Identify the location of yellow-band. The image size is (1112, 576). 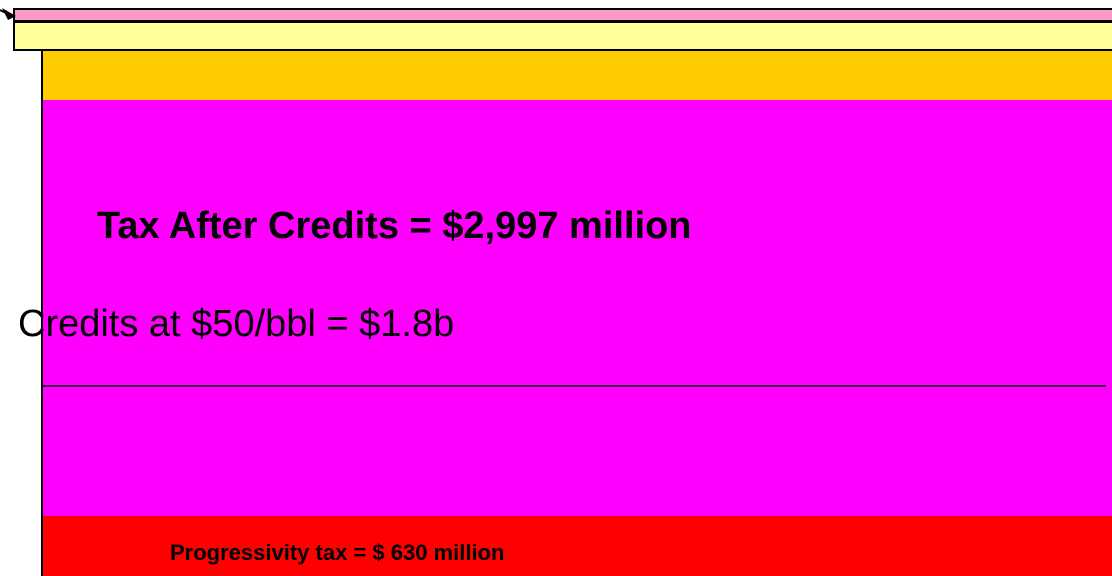
(562, 36).